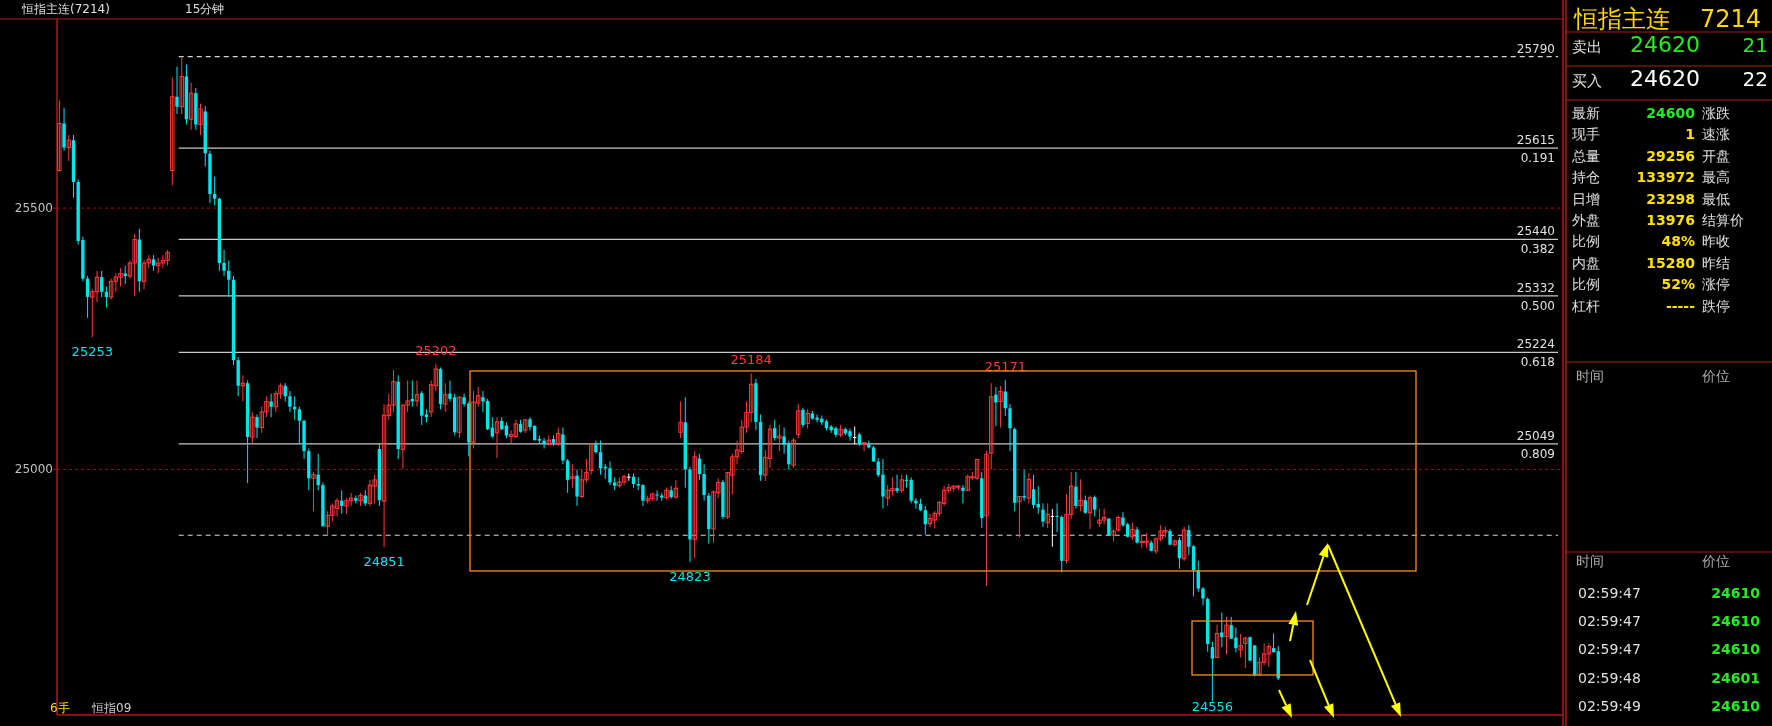 The height and width of the screenshot is (726, 1772). What do you see at coordinates (1535, 435) in the screenshot?
I see `annotation: 25049` at bounding box center [1535, 435].